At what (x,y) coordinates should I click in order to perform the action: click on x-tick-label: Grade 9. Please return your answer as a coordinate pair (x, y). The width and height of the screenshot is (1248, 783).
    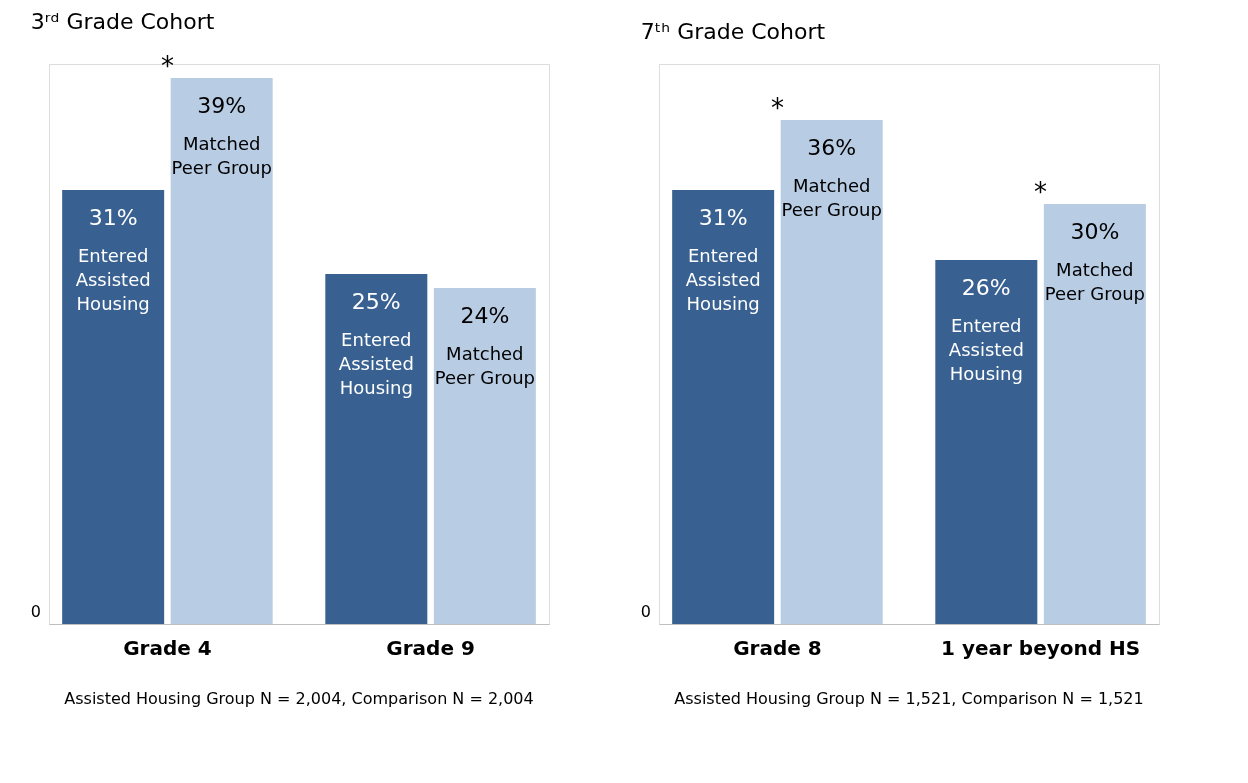
    Looking at the image, I should click on (430, 647).